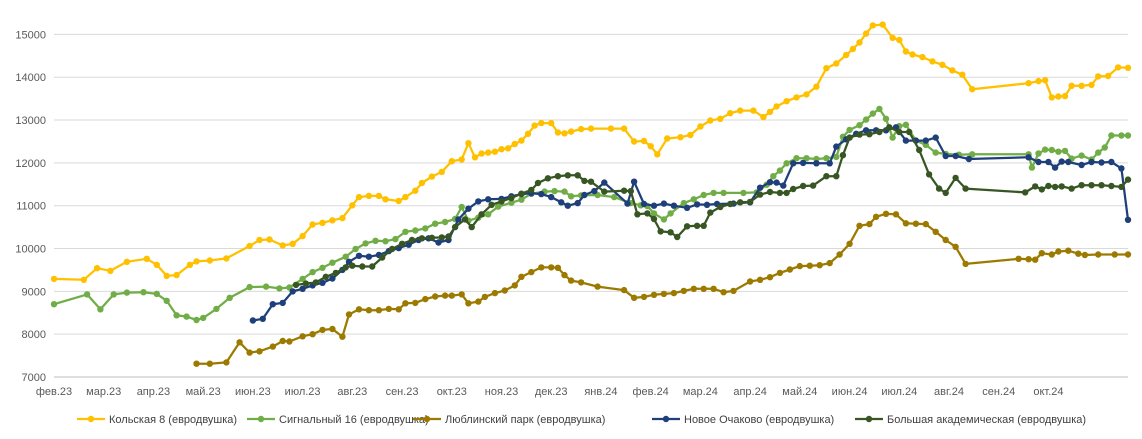  What do you see at coordinates (157, 420) in the screenshot?
I see `legend-item: Кольская 8 (евродвушка)` at bounding box center [157, 420].